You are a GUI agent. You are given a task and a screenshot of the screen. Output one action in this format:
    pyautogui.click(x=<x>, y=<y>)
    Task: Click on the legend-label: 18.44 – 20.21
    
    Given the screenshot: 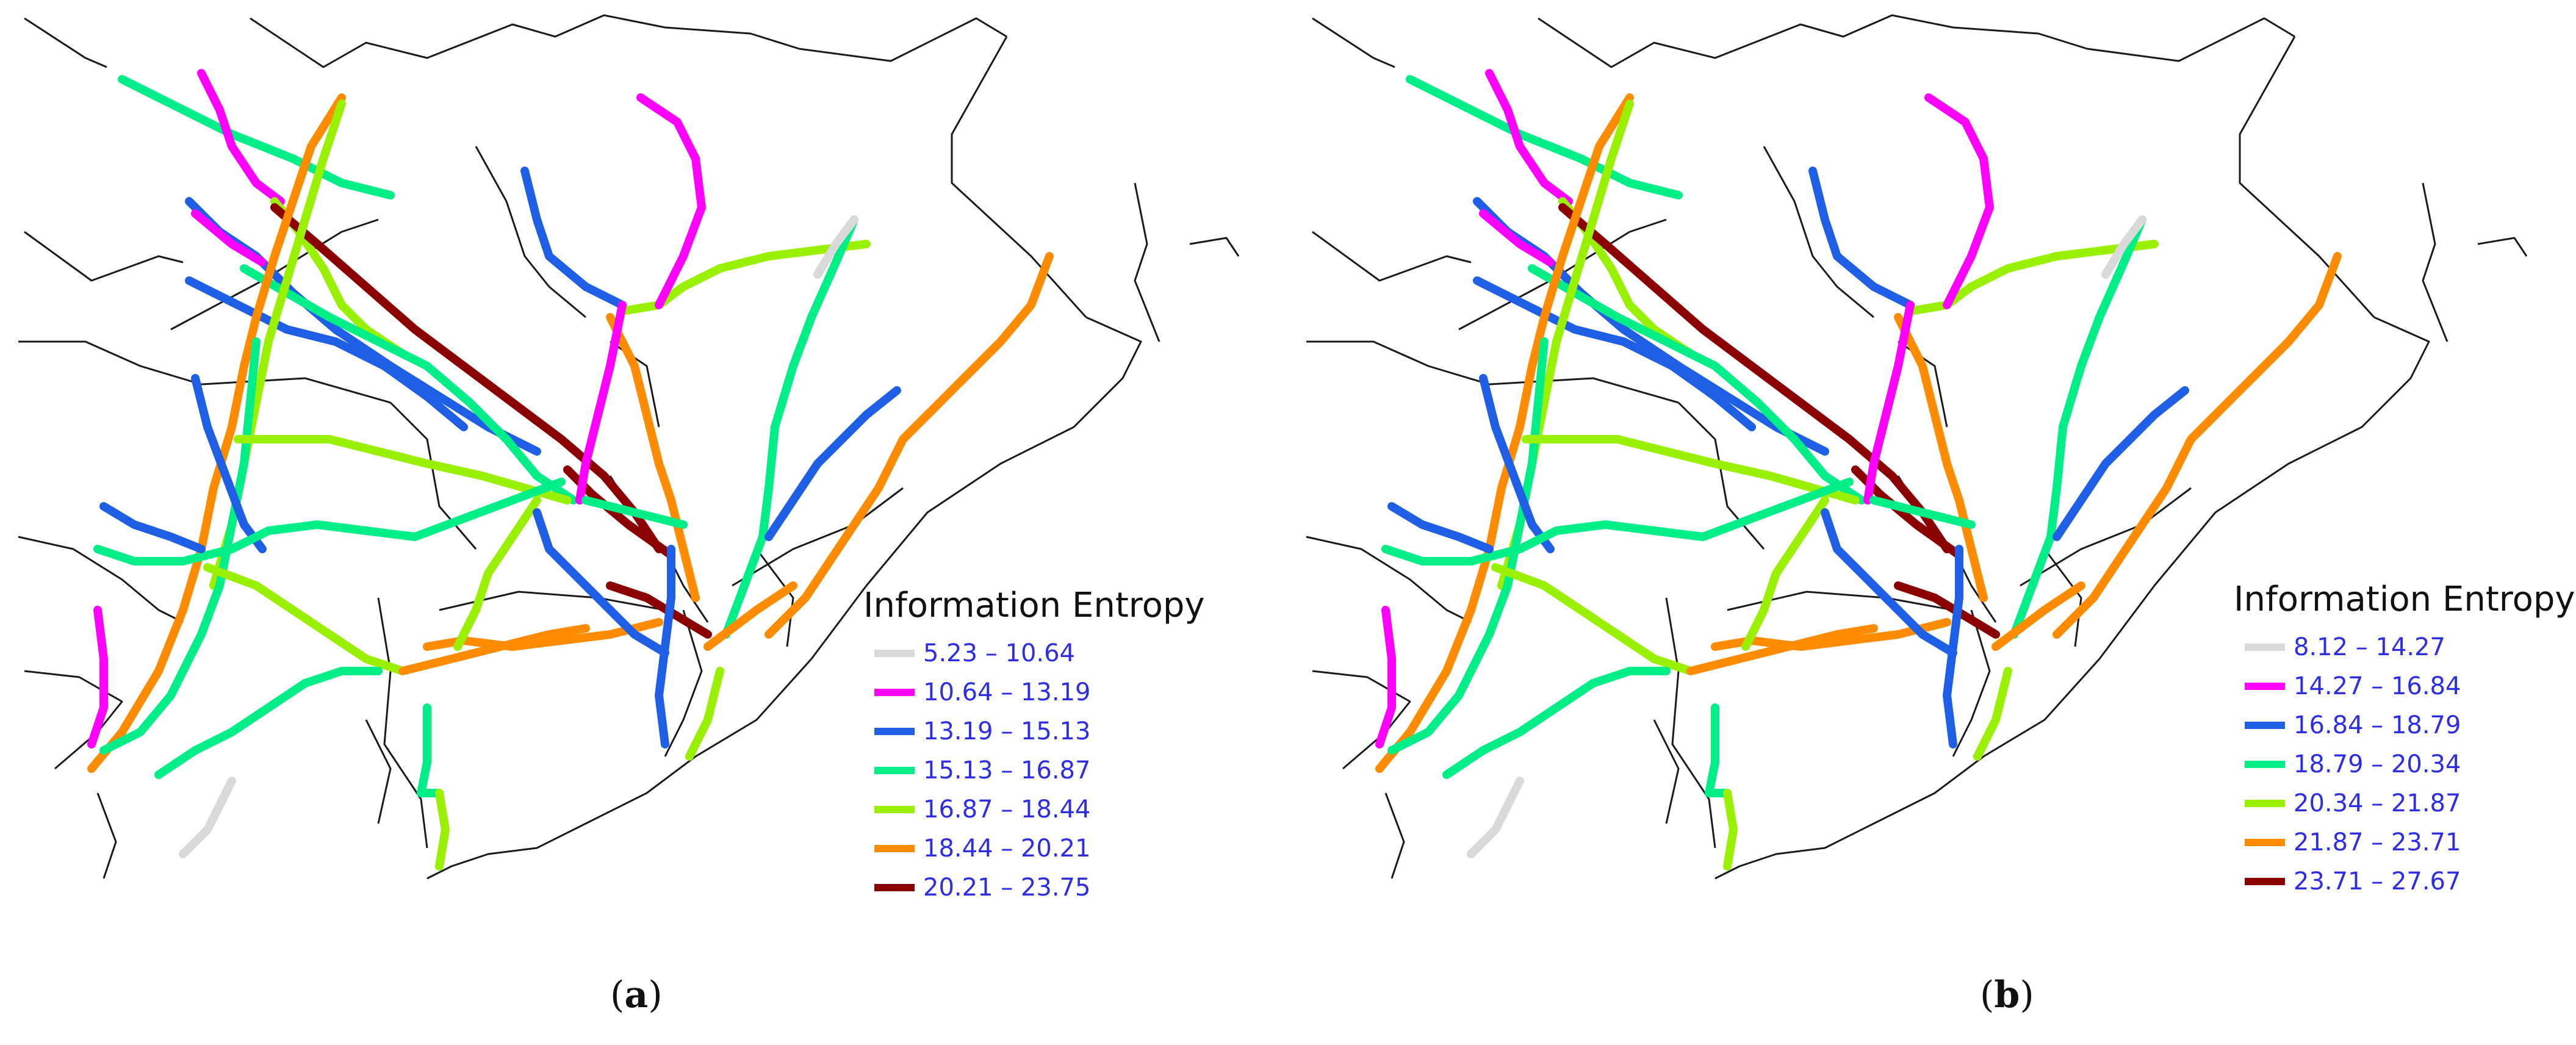 What is the action you would take?
    pyautogui.click(x=1007, y=849)
    